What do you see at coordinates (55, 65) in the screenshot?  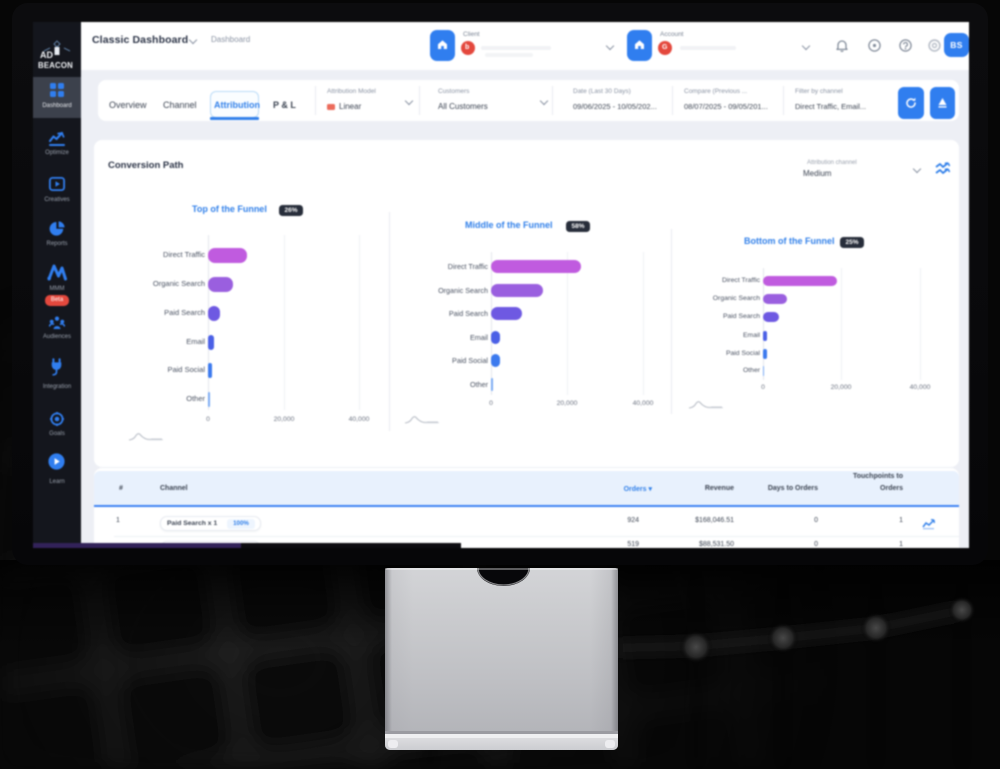 I see `svg-text: BEACON` at bounding box center [55, 65].